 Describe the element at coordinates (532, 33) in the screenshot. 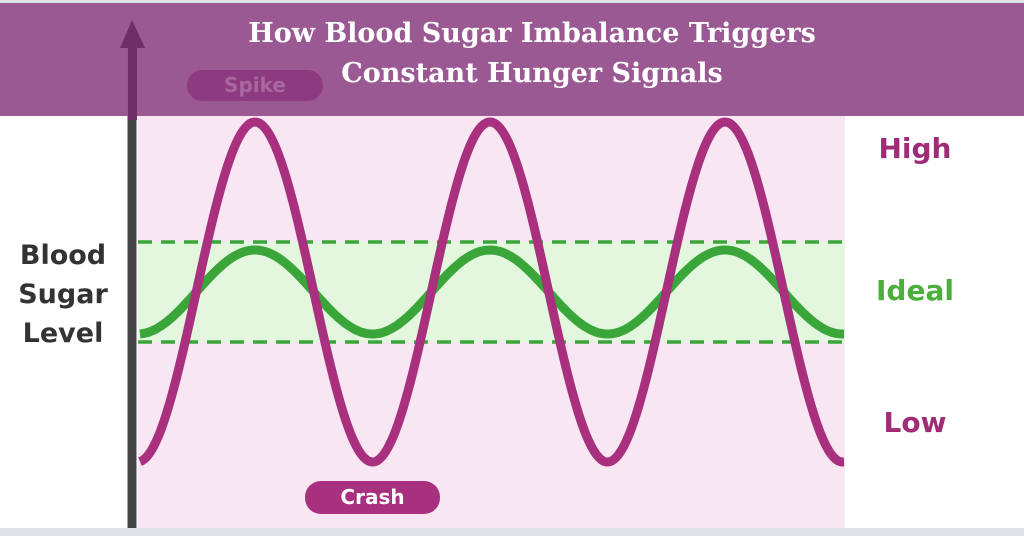

I see `title-line-1: How Blood Sugar Imbalance Triggers` at that location.